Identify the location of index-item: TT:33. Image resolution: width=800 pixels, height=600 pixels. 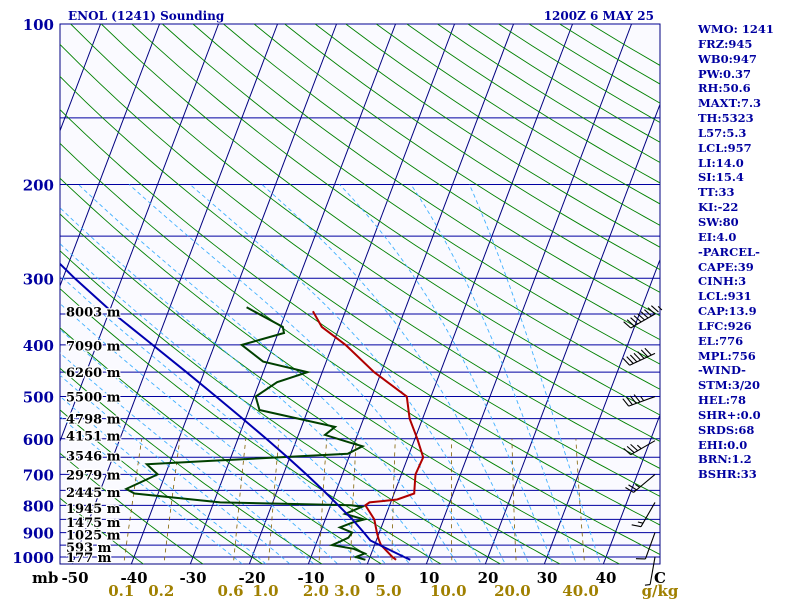
(716, 192).